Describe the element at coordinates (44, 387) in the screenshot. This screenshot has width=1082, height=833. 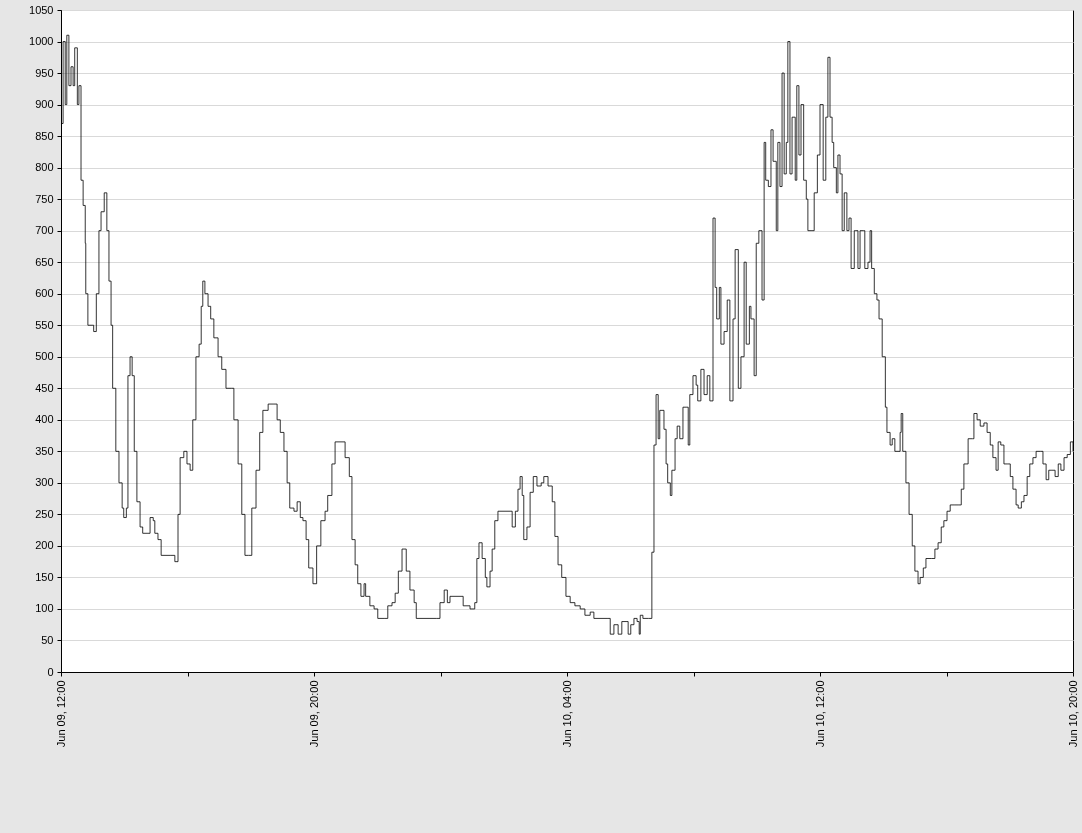
I see `y-tick-label: 450` at that location.